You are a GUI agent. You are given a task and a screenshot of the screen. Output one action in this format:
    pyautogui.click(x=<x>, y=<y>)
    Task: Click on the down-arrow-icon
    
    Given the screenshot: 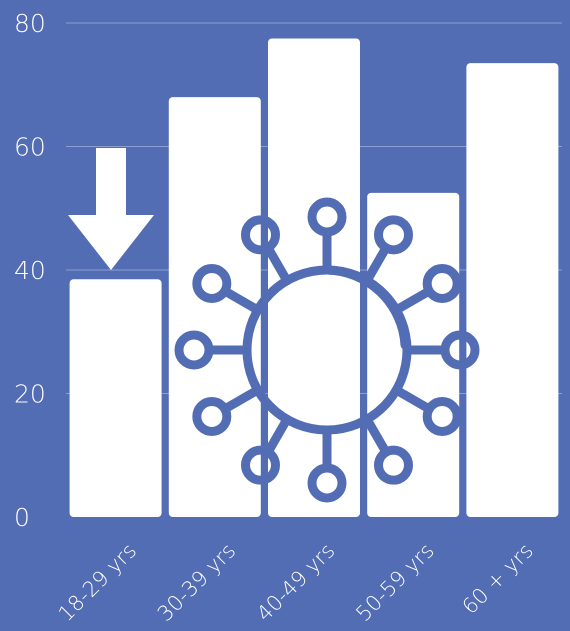 What is the action you would take?
    pyautogui.click(x=111, y=209)
    